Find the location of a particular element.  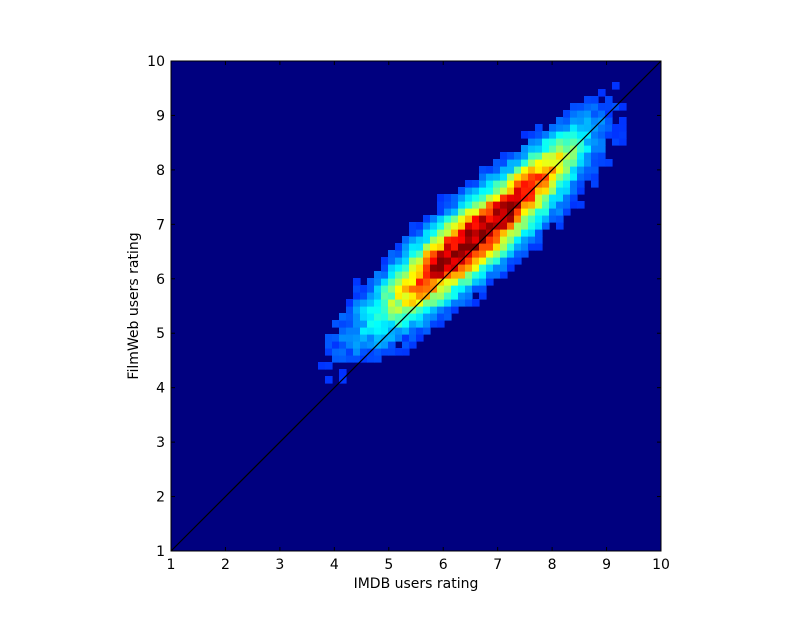

x-tick-label: 8 is located at coordinates (552, 565).